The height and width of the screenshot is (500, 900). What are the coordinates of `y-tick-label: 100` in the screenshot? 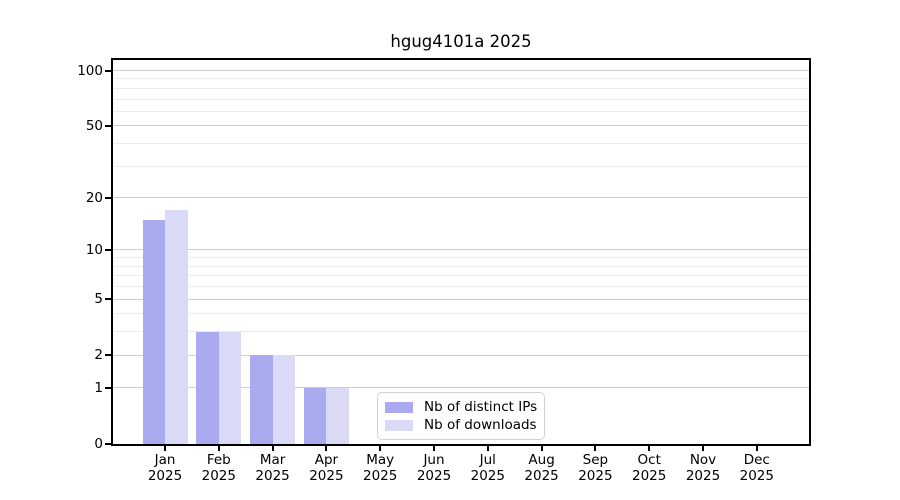 It's located at (90, 70).